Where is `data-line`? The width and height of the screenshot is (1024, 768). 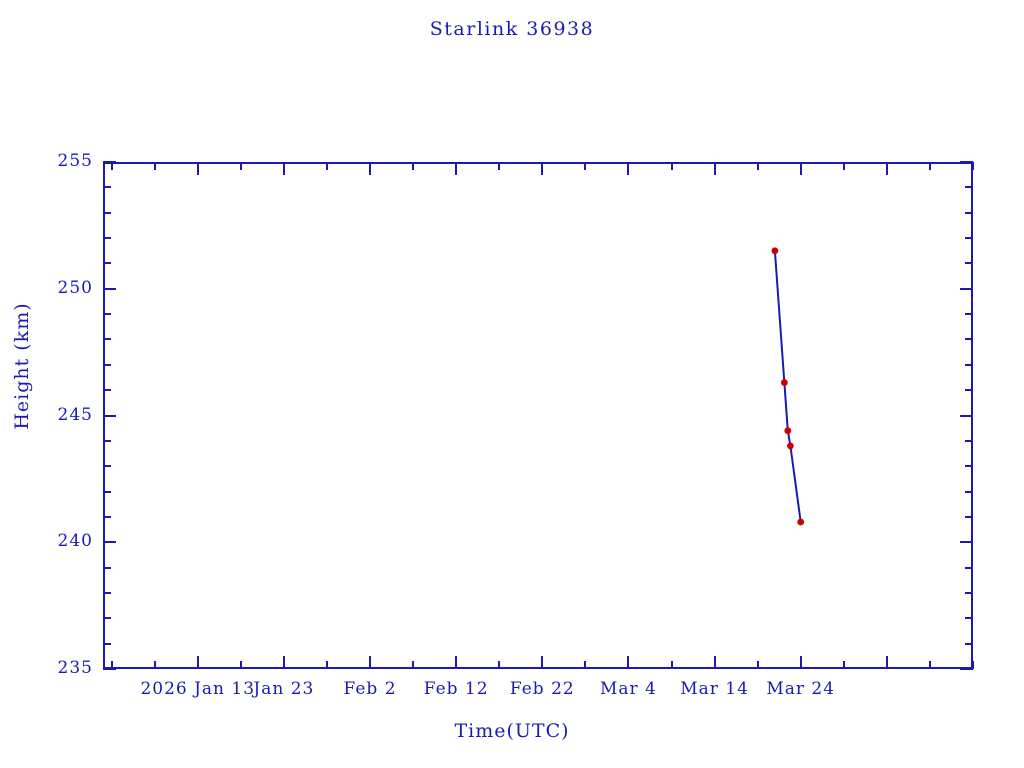
data-line is located at coordinates (787, 386).